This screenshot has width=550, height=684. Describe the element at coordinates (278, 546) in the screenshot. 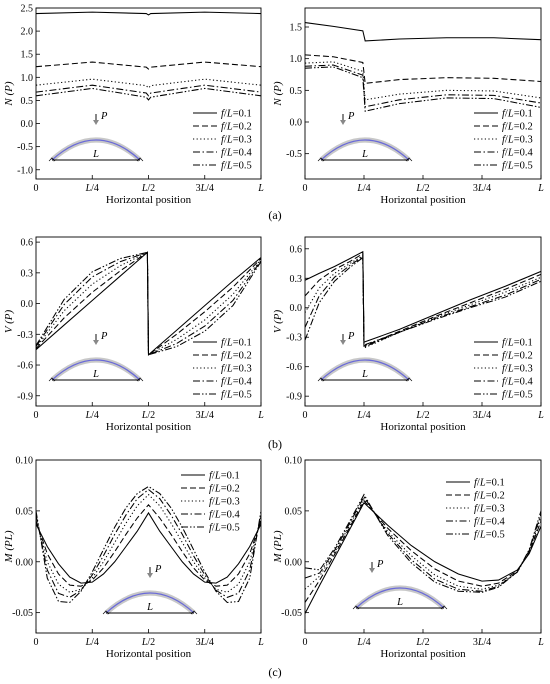

I see `y-axis-label: M (PL)` at that location.